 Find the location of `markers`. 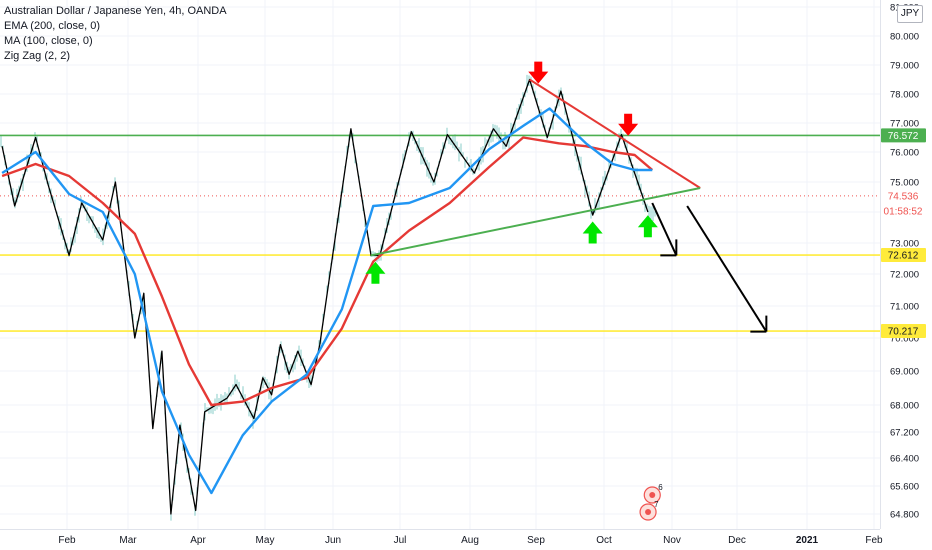

markers is located at coordinates (511, 172).